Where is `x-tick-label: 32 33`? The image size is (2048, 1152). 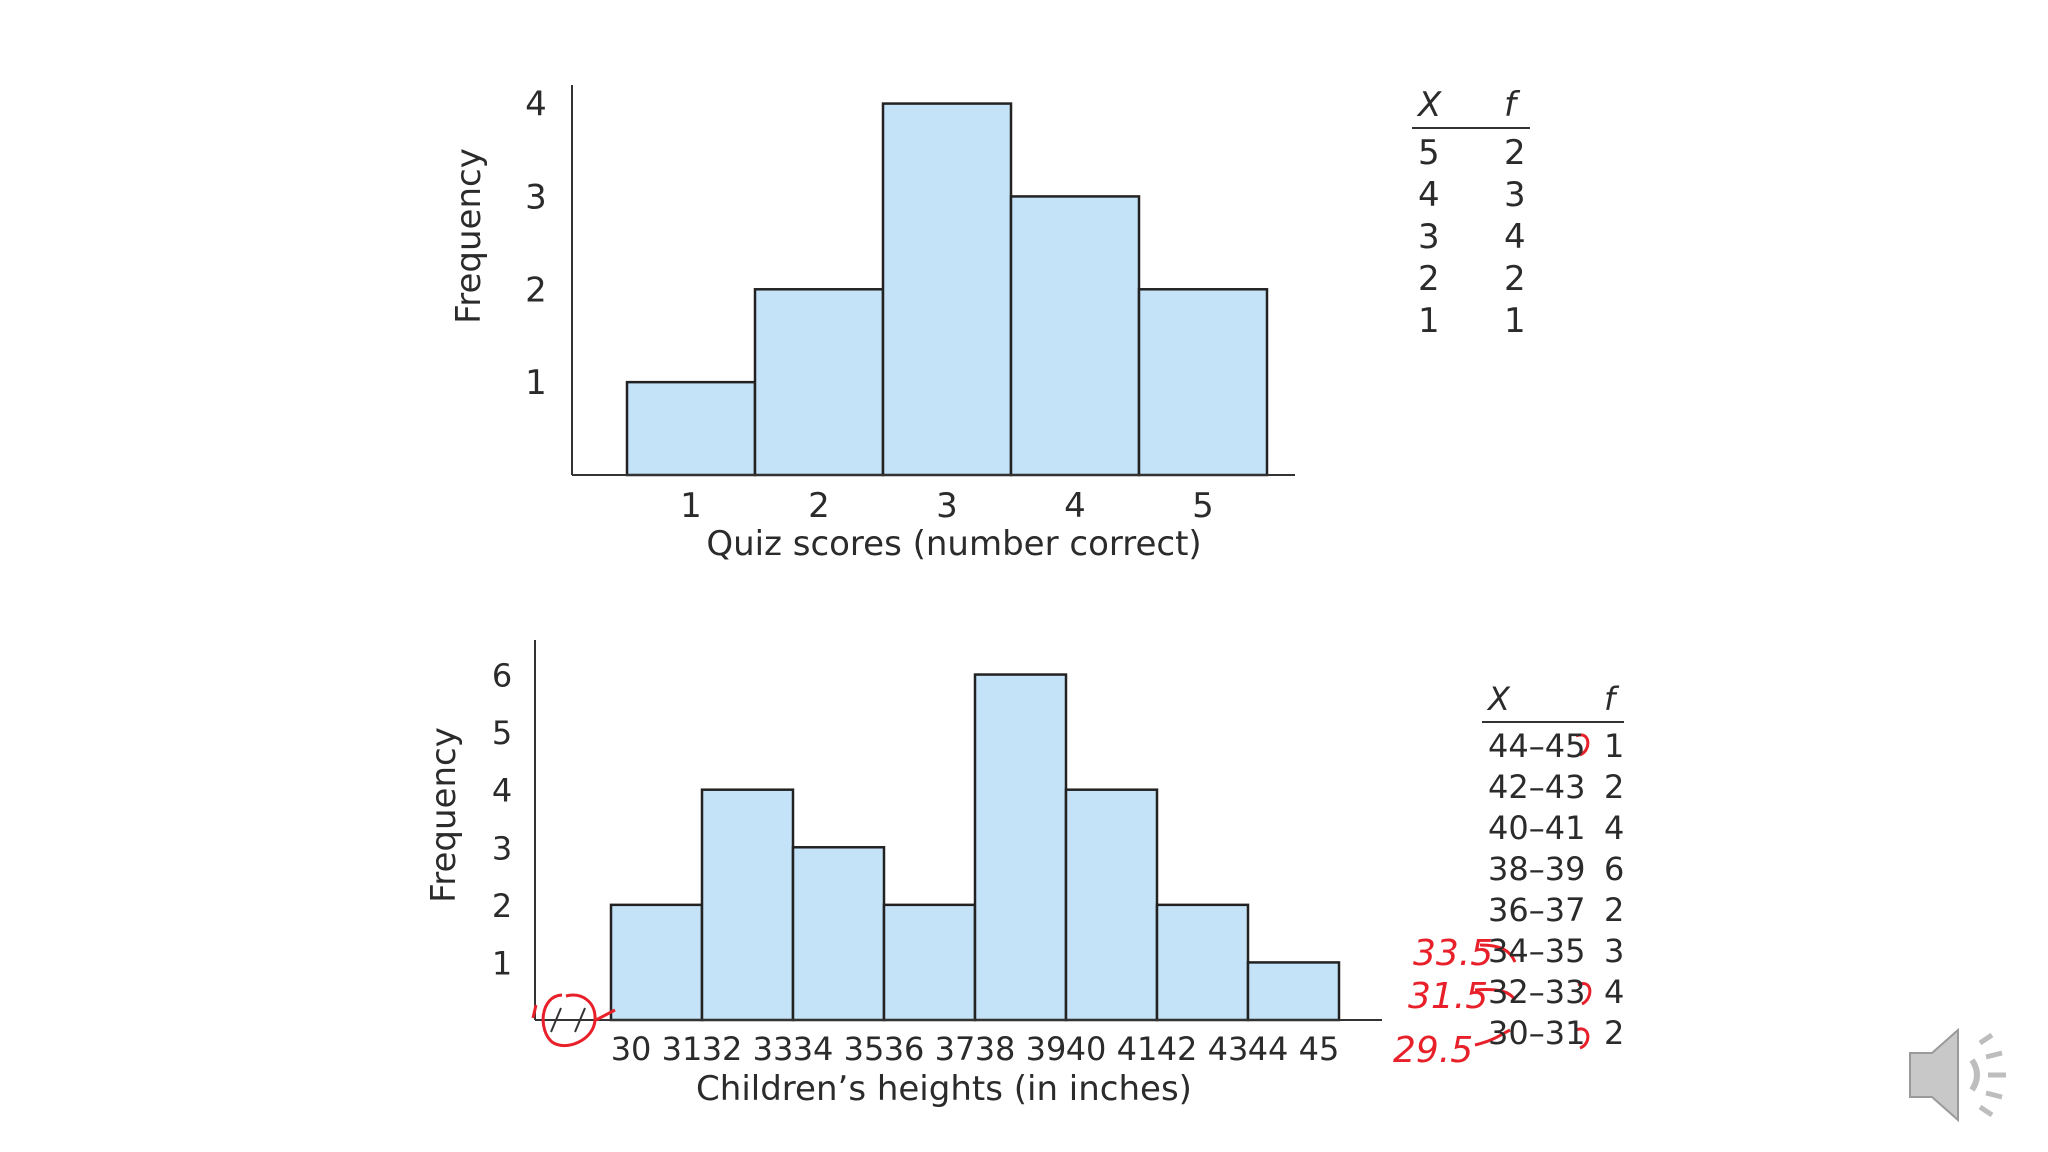
x-tick-label: 32 33 is located at coordinates (748, 1049).